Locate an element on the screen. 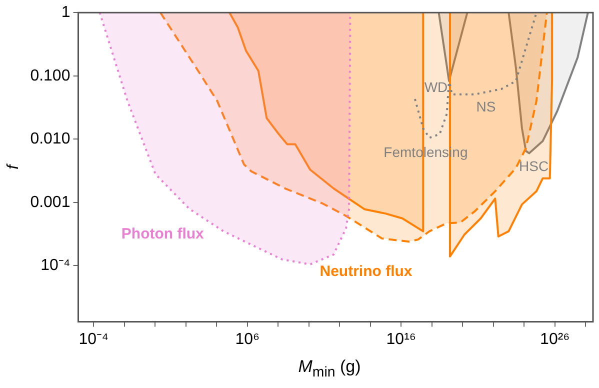 This screenshot has height=388, width=599. annotation: NS is located at coordinates (486, 106).